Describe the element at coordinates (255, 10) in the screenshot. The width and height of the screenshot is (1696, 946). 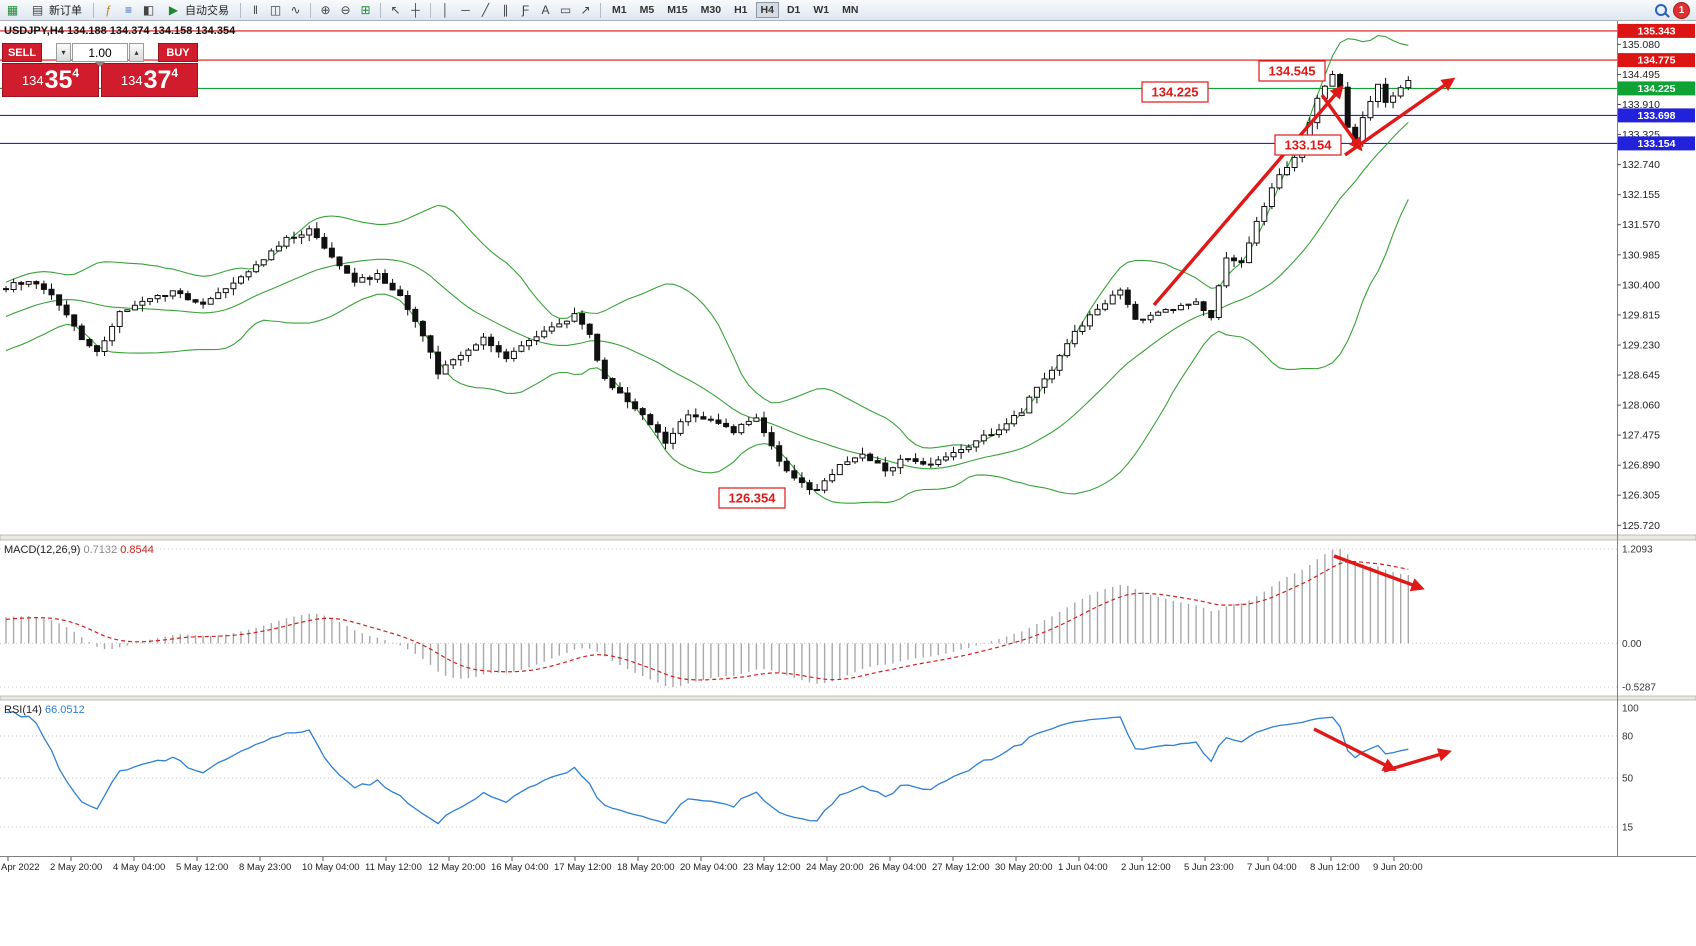
I see `bar-chart-icon: ‖` at that location.